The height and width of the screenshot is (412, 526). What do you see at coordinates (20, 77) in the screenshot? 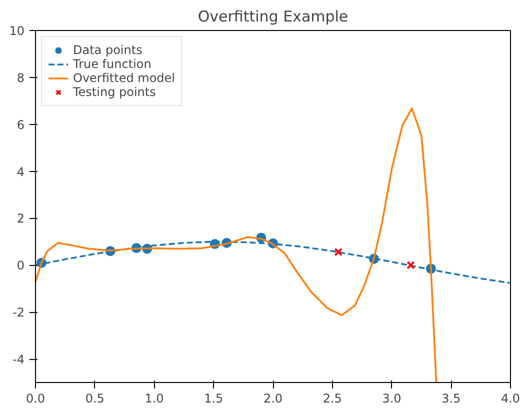
I see `y-tick-label: 8` at bounding box center [20, 77].